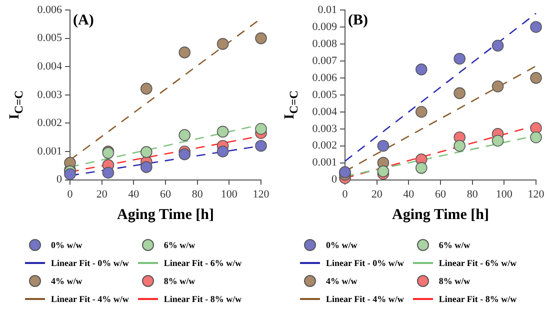  Describe the element at coordinates (327, 10) in the screenshot. I see `y-tick-label: 0.01` at that location.